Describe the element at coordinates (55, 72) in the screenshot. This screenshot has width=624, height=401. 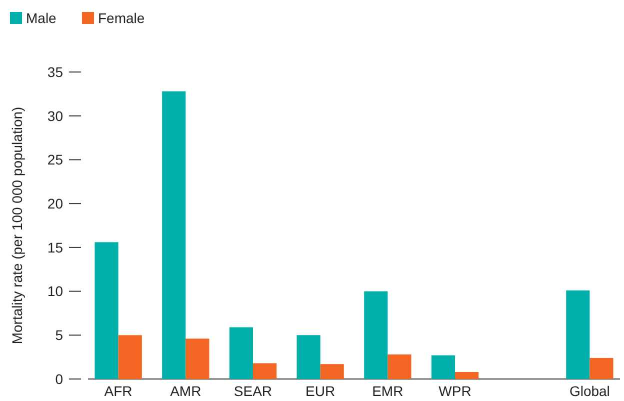
I see `y-tick-label: 35` at that location.